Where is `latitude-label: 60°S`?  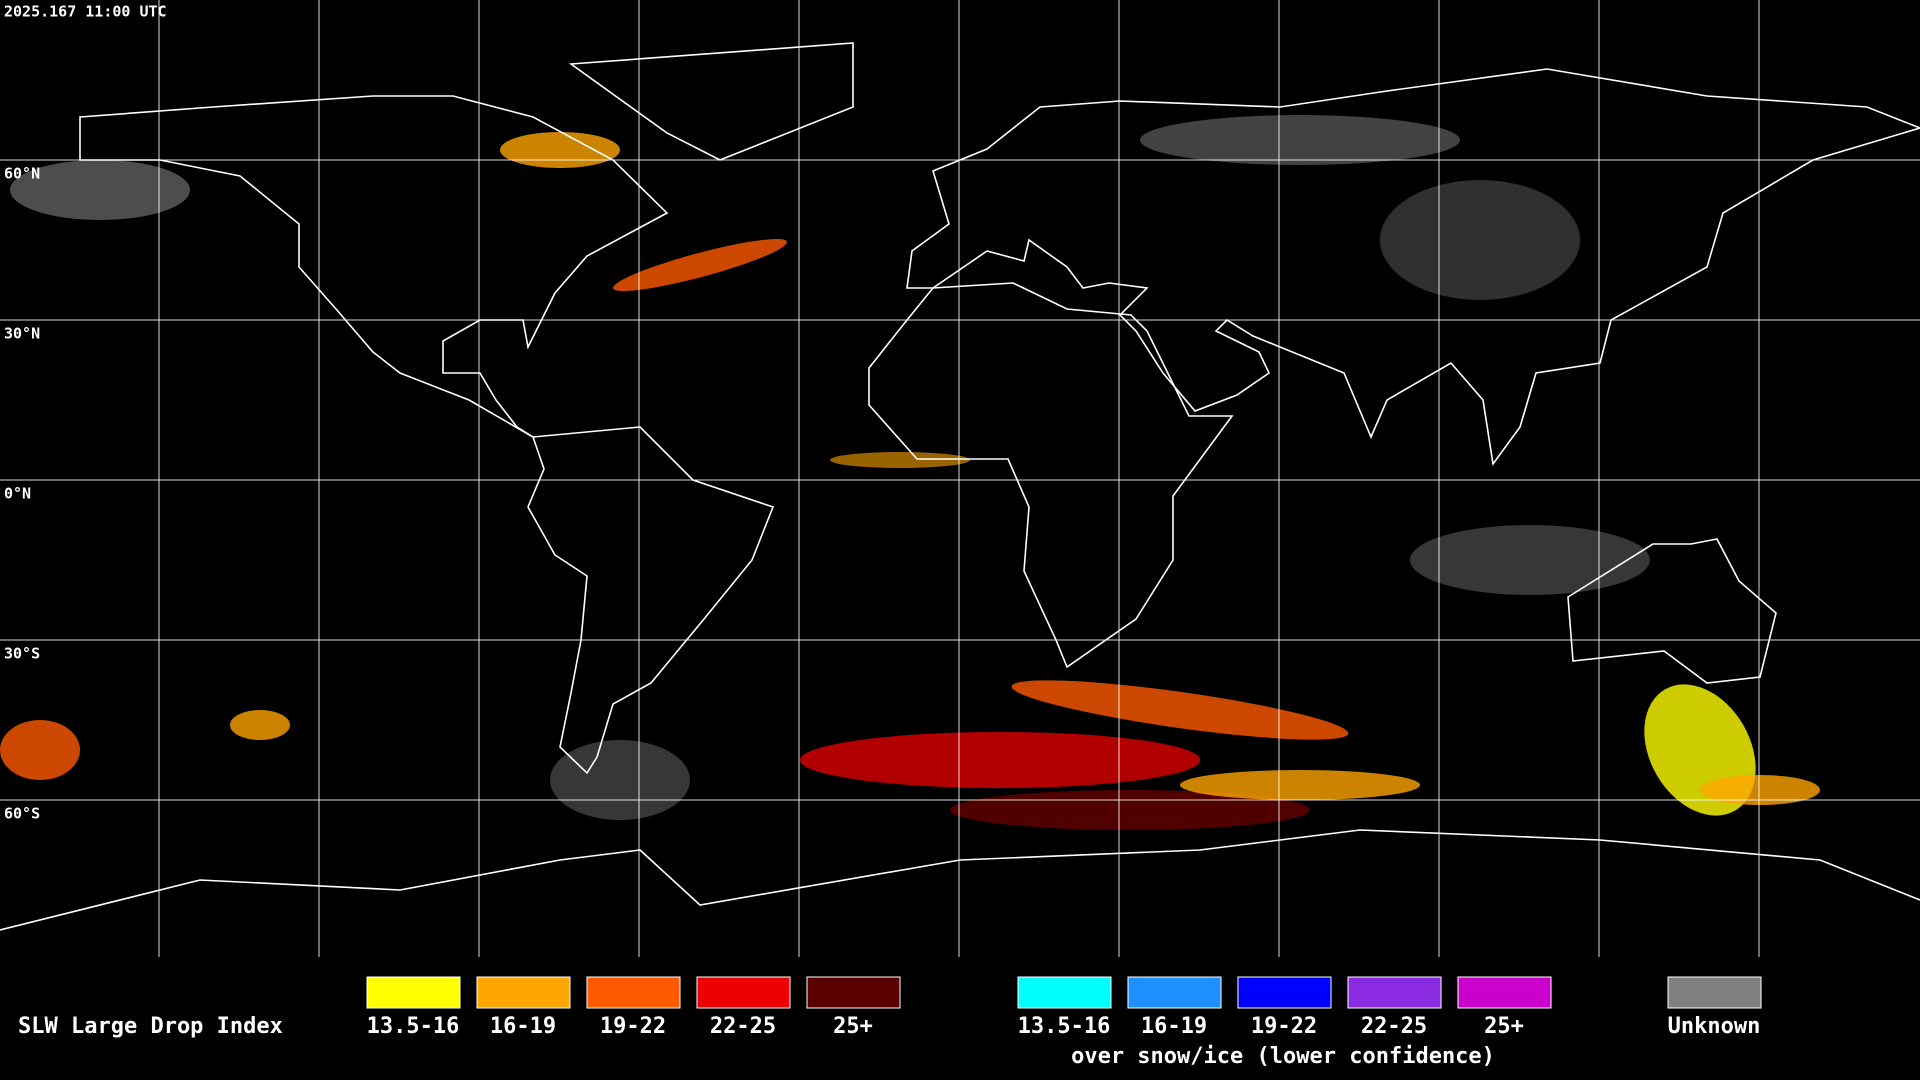 latitude-label: 60°S is located at coordinates (22, 814).